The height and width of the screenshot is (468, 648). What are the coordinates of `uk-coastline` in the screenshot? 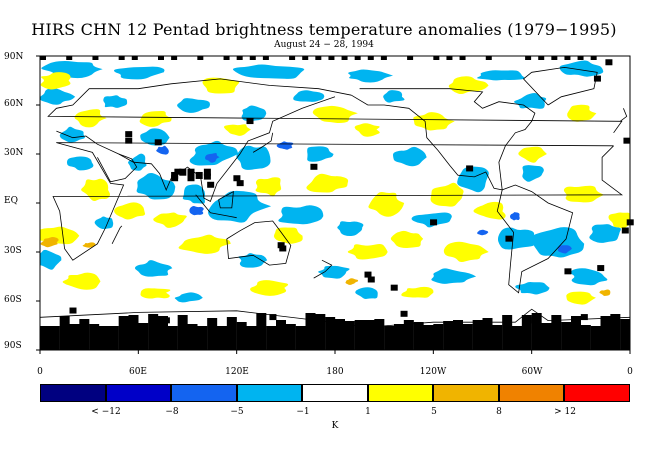 It's located at (623, 115).